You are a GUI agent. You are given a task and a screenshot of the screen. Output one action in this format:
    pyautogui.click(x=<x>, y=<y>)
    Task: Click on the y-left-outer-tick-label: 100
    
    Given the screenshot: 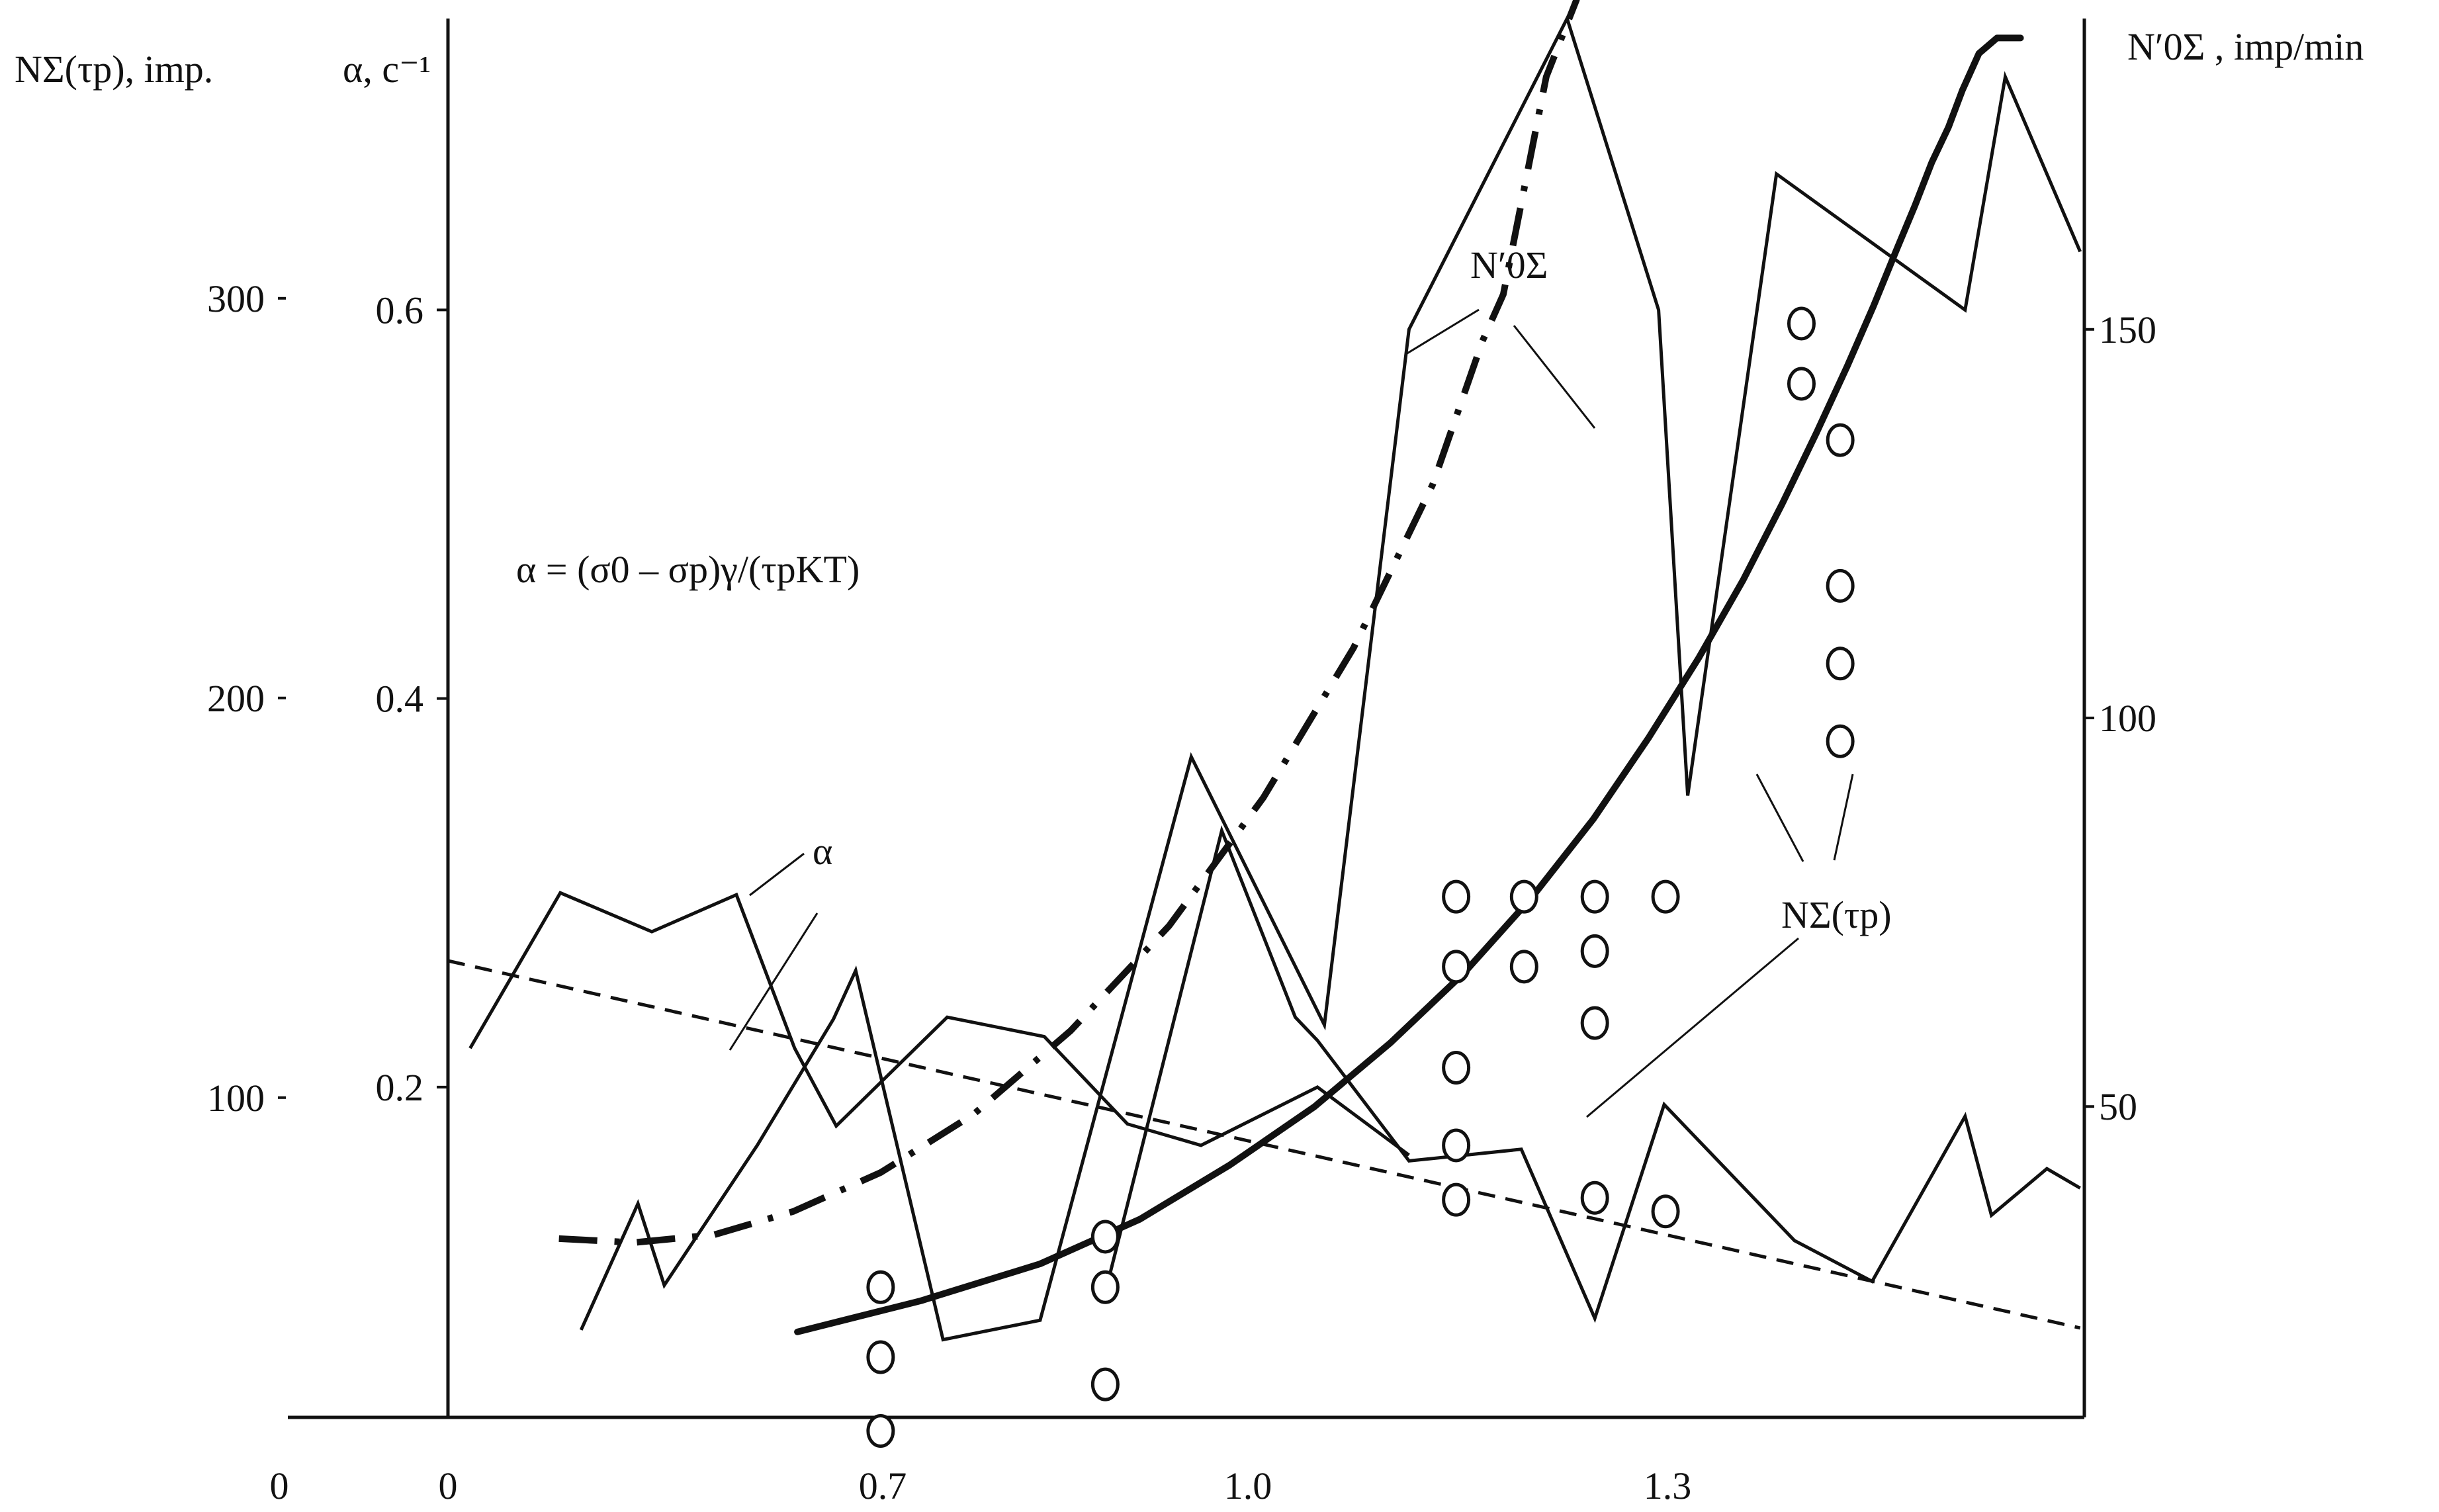 What is the action you would take?
    pyautogui.click(x=236, y=1098)
    